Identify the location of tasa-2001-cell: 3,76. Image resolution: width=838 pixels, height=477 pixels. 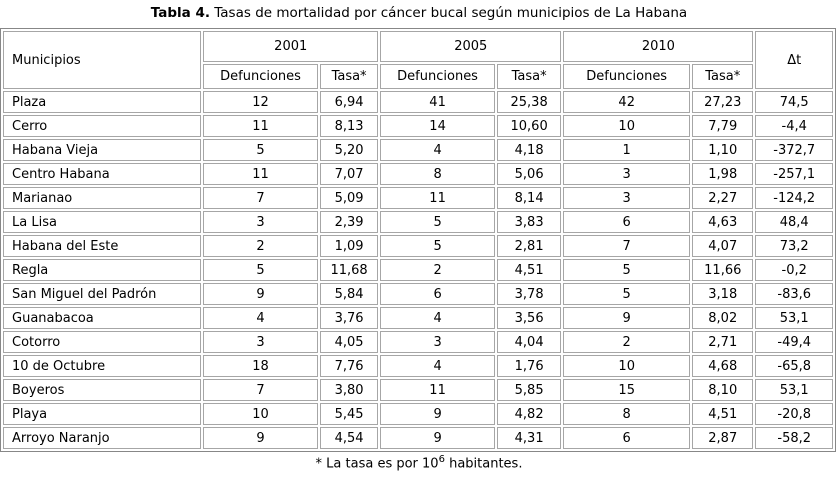
(349, 318).